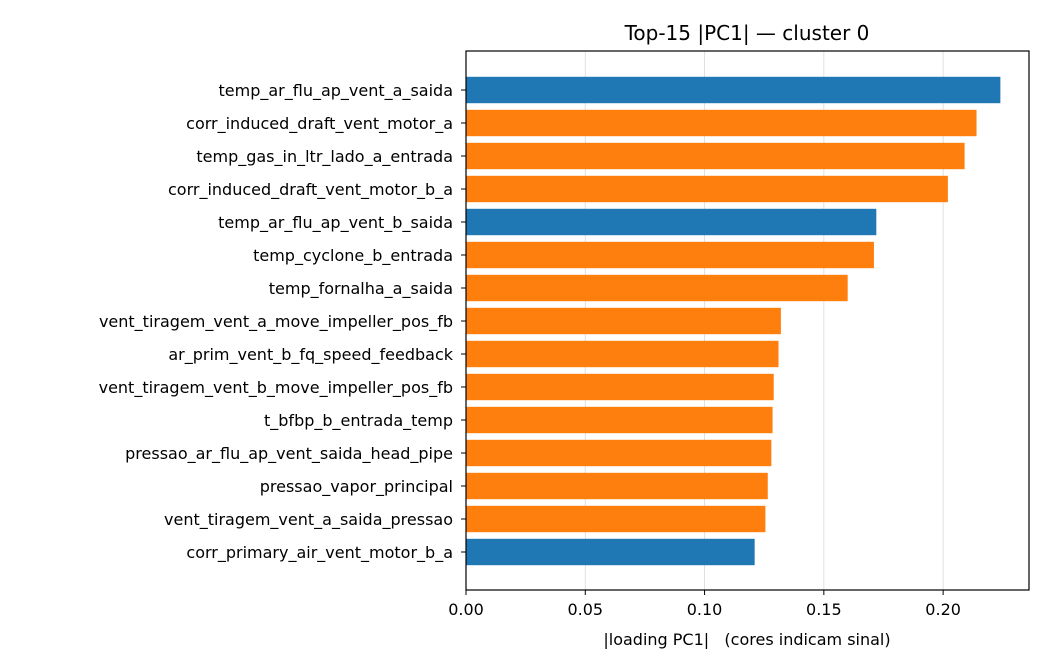  Describe the element at coordinates (289, 454) in the screenshot. I see `y-tick-label: pressao_ar_flu_ap_vent_saida_head_pipe` at that location.